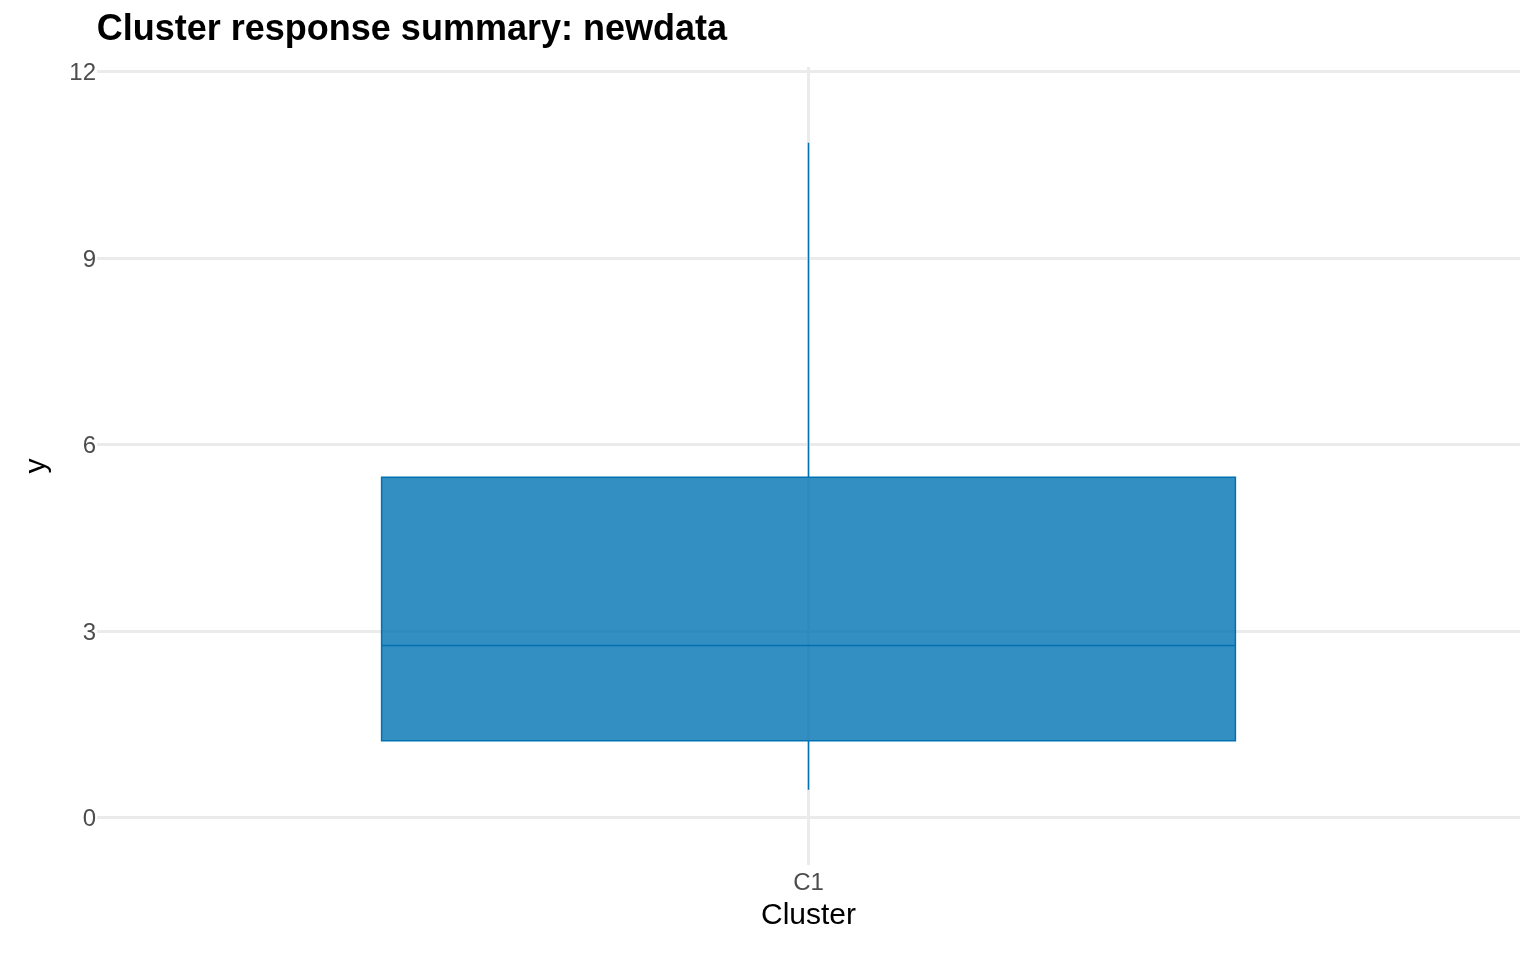 This screenshot has height=960, width=1536. I want to click on y-tick-label: 9, so click(89, 258).